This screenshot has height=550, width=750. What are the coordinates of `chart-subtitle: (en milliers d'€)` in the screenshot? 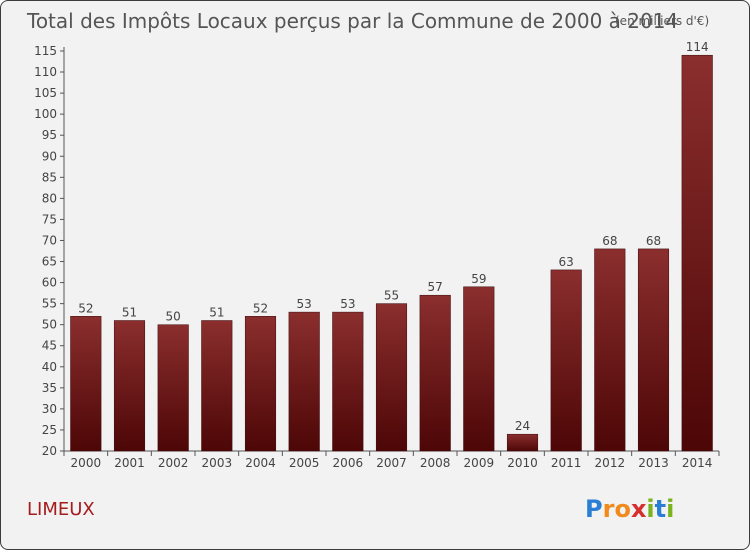 It's located at (662, 21).